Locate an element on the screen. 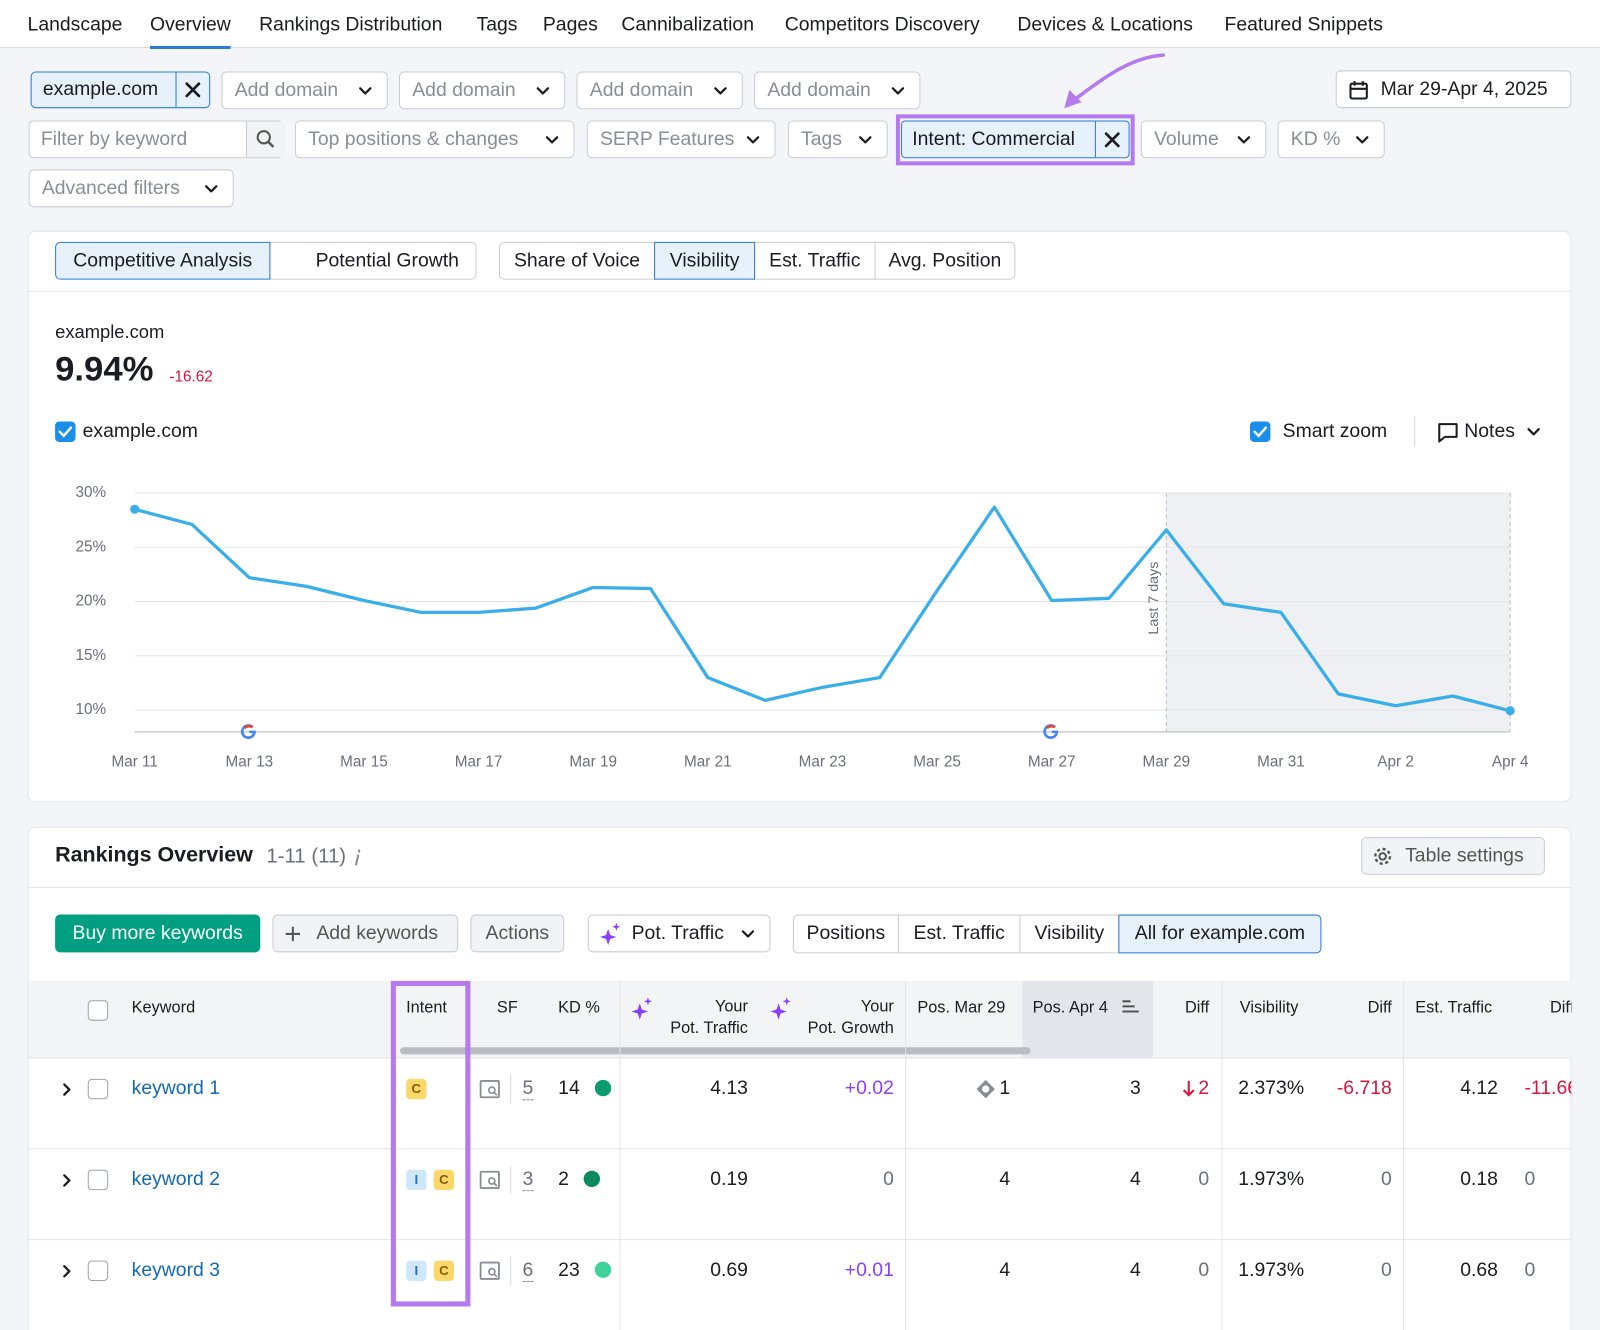 The width and height of the screenshot is (1600, 1330). horizontal-scrollbar is located at coordinates (715, 1050).